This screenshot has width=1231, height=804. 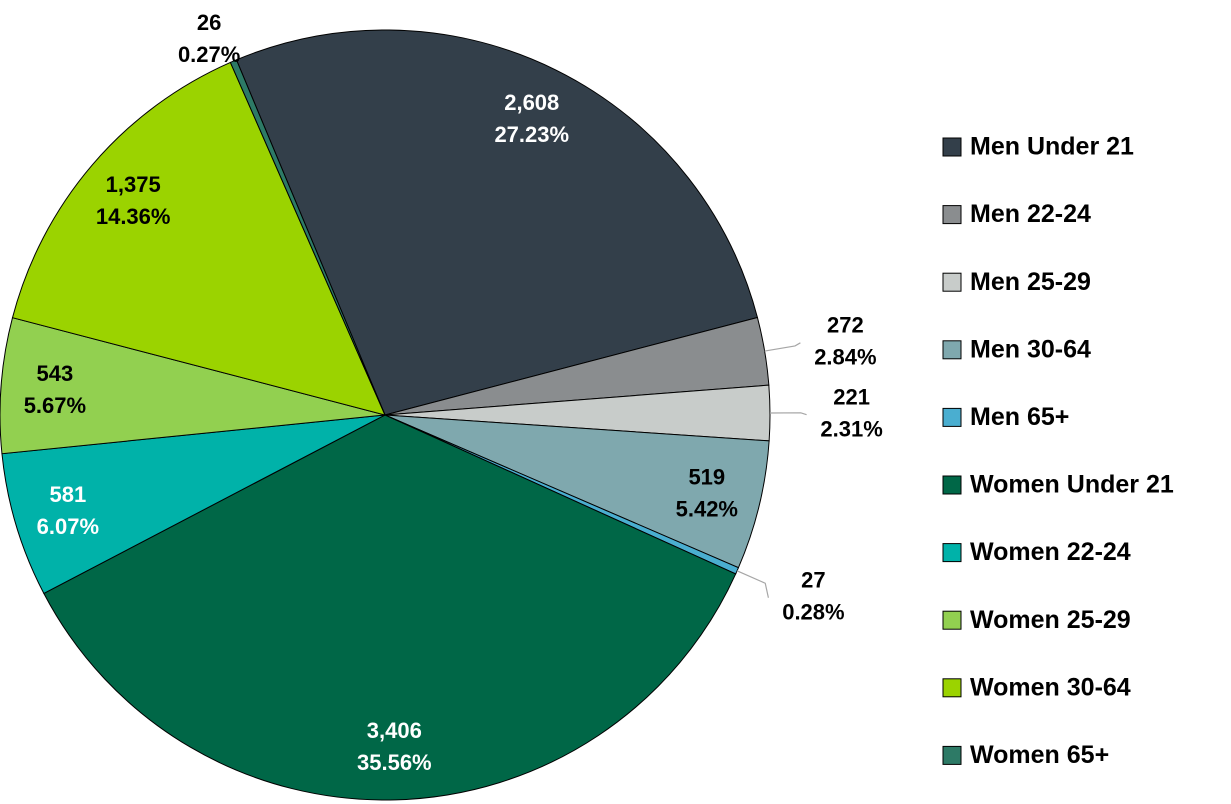 What do you see at coordinates (851, 428) in the screenshot?
I see `percent-label: 2.31%` at bounding box center [851, 428].